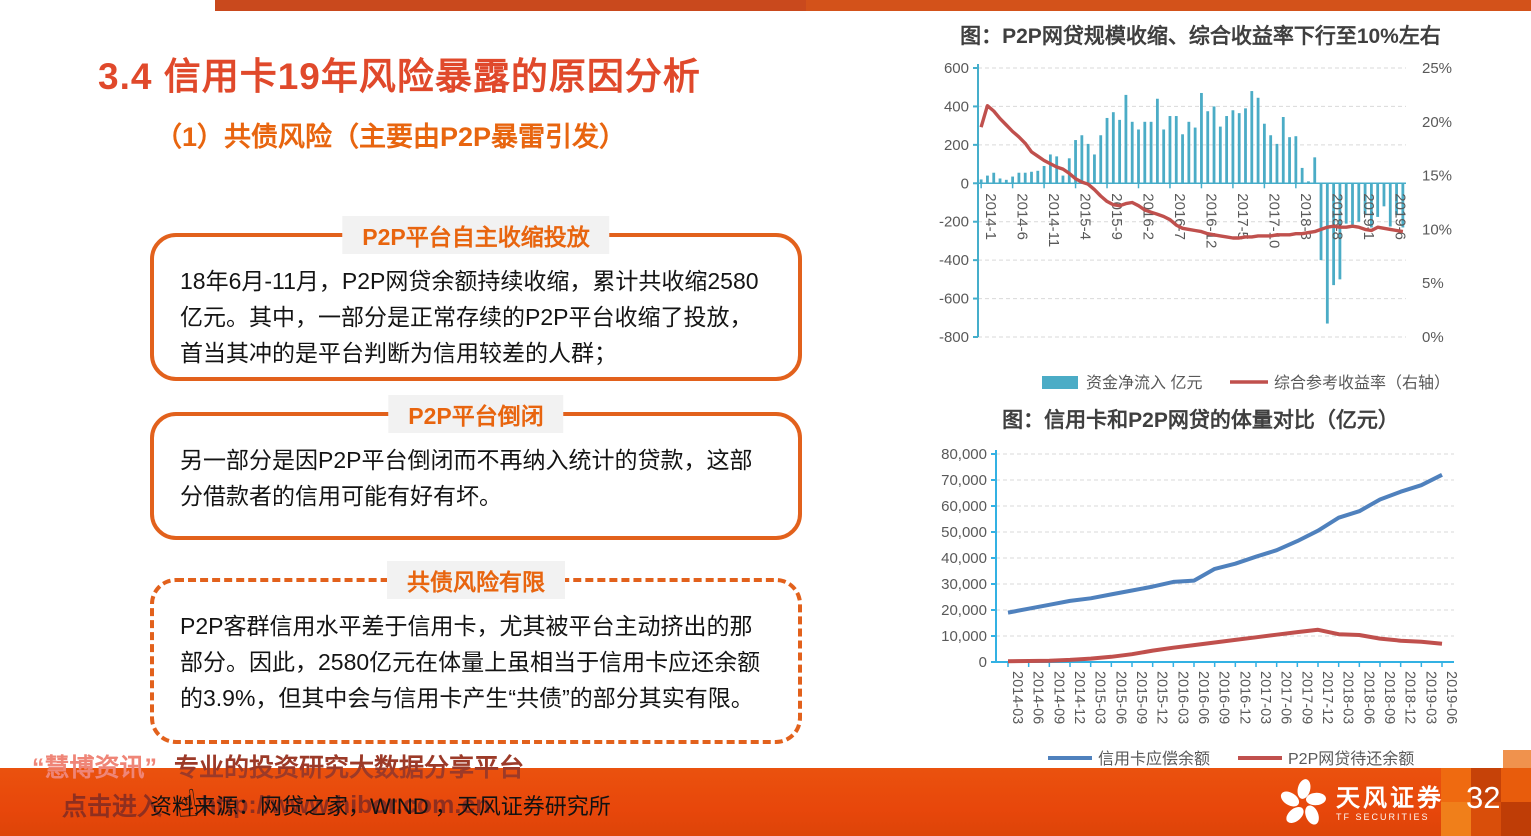  What do you see at coordinates (1085, 216) in the screenshot?
I see `svg-text: 2015-4` at bounding box center [1085, 216].